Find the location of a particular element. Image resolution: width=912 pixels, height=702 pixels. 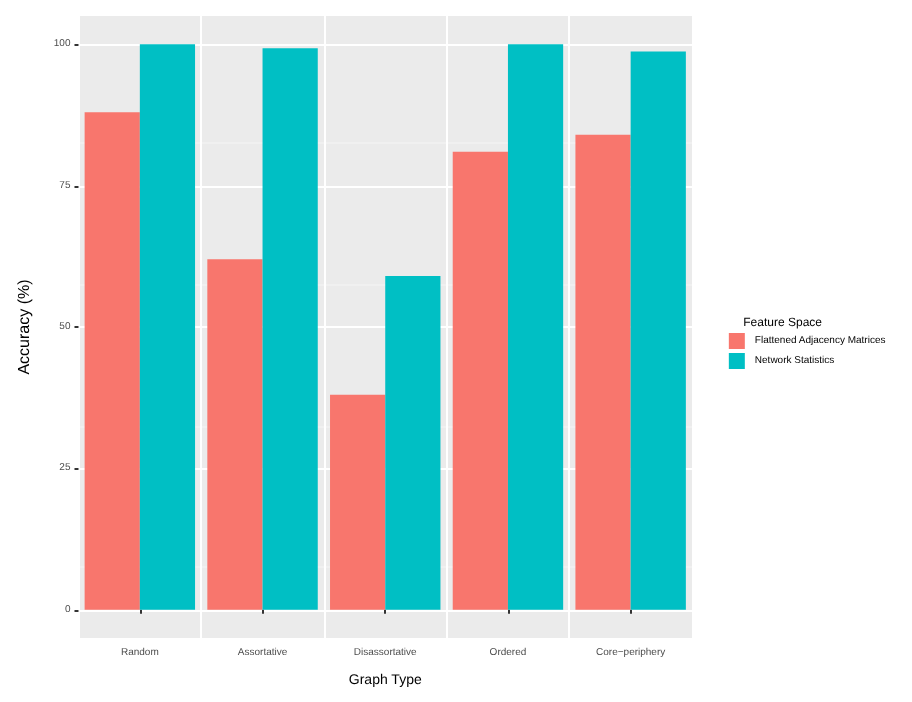

y-axis-title: Accuracy (%) is located at coordinates (24, 326).